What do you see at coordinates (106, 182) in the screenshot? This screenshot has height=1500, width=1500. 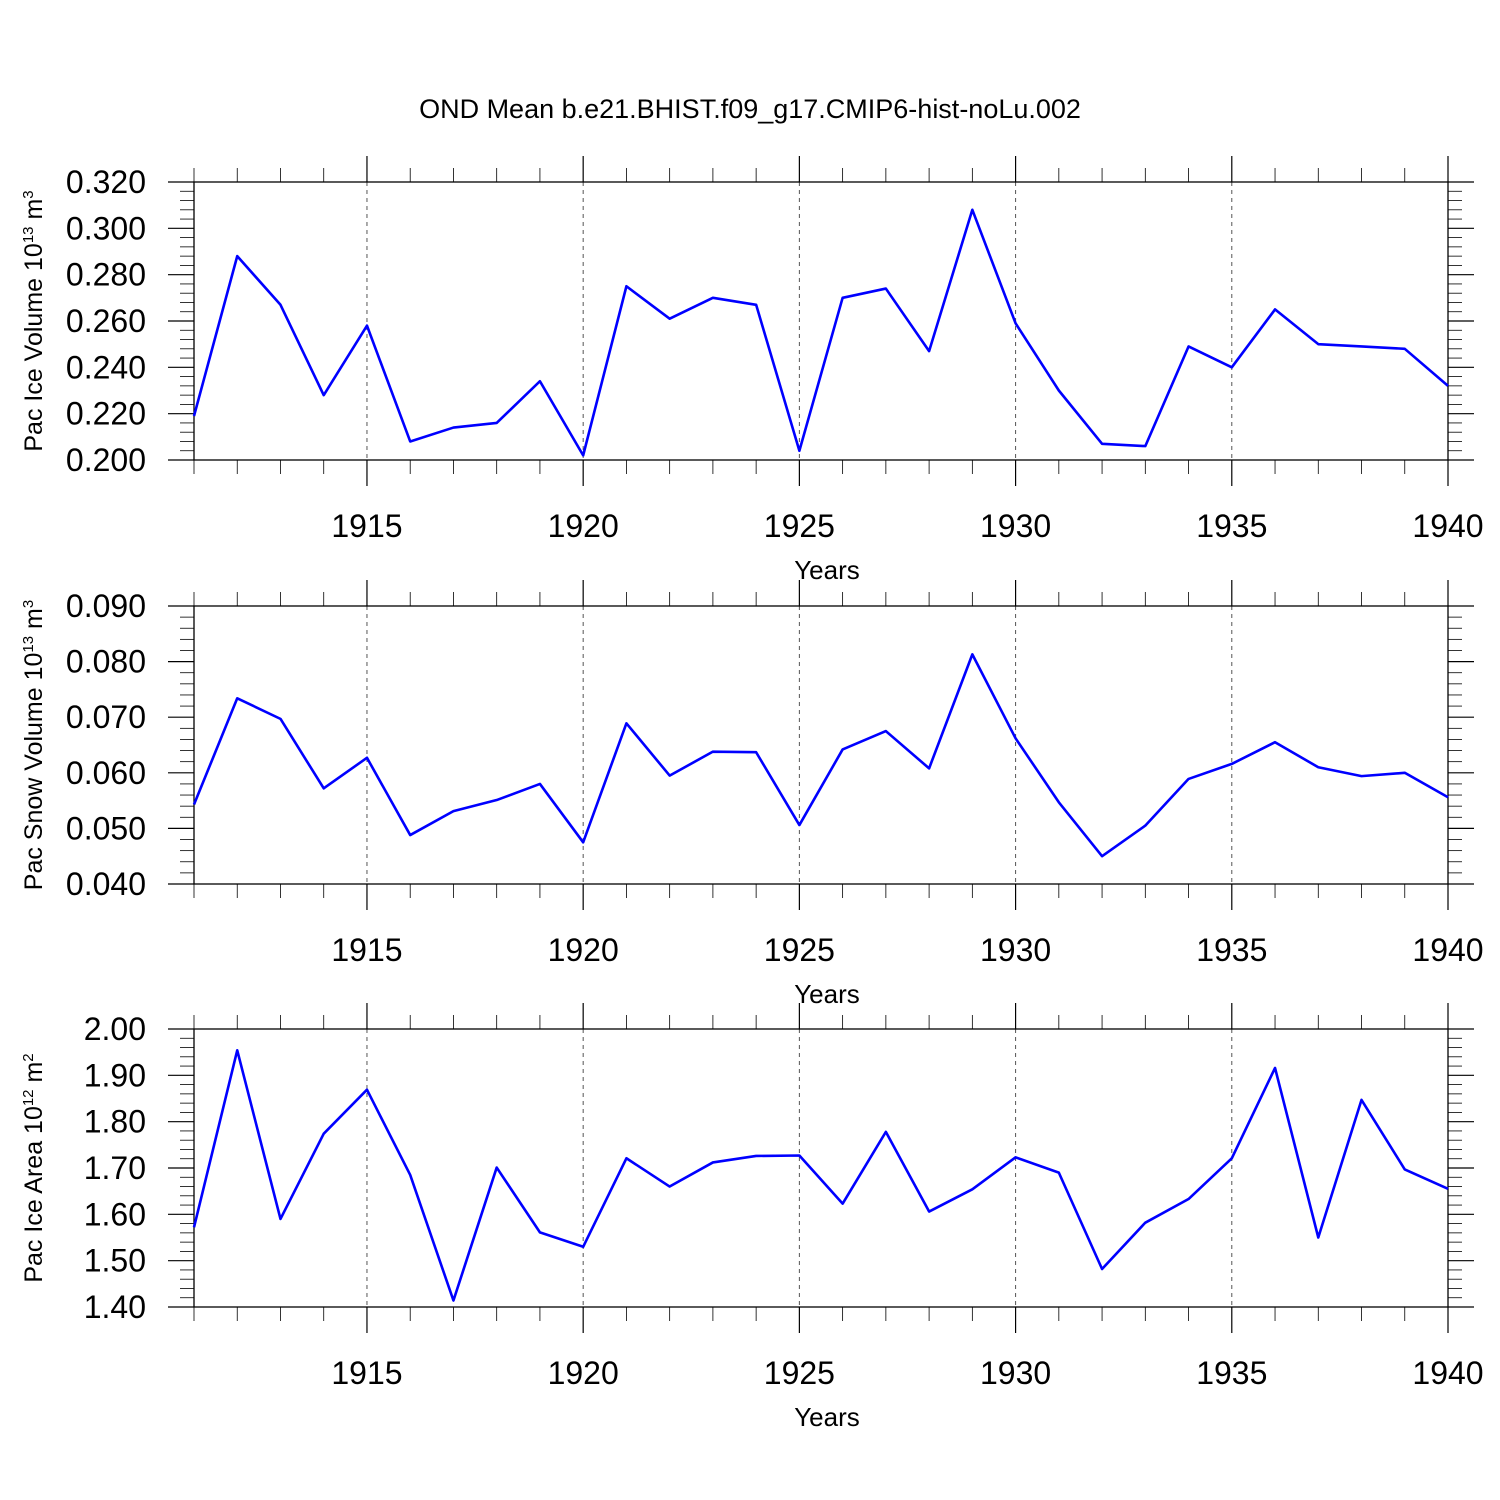 I see `y-tick-label: 0.320` at bounding box center [106, 182].